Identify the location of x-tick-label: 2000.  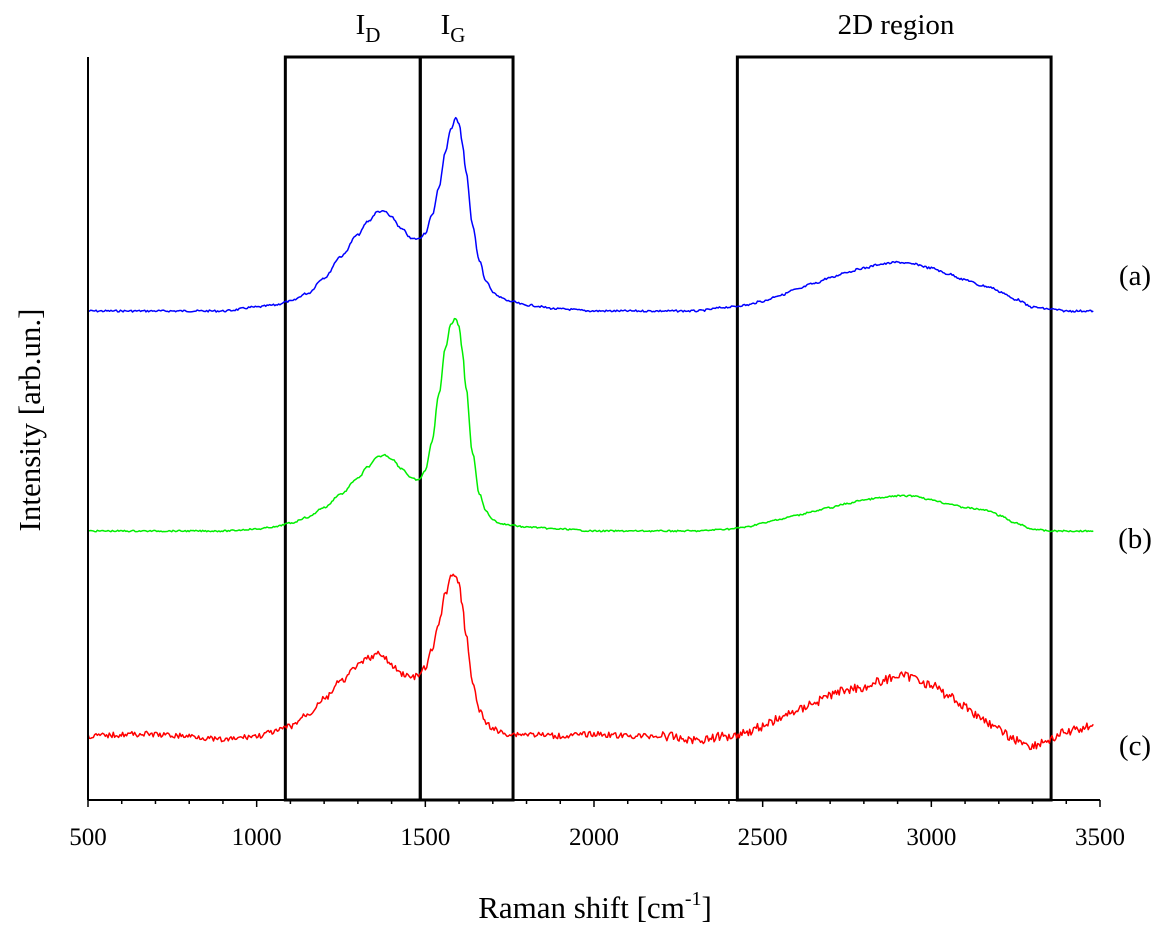
(594, 837).